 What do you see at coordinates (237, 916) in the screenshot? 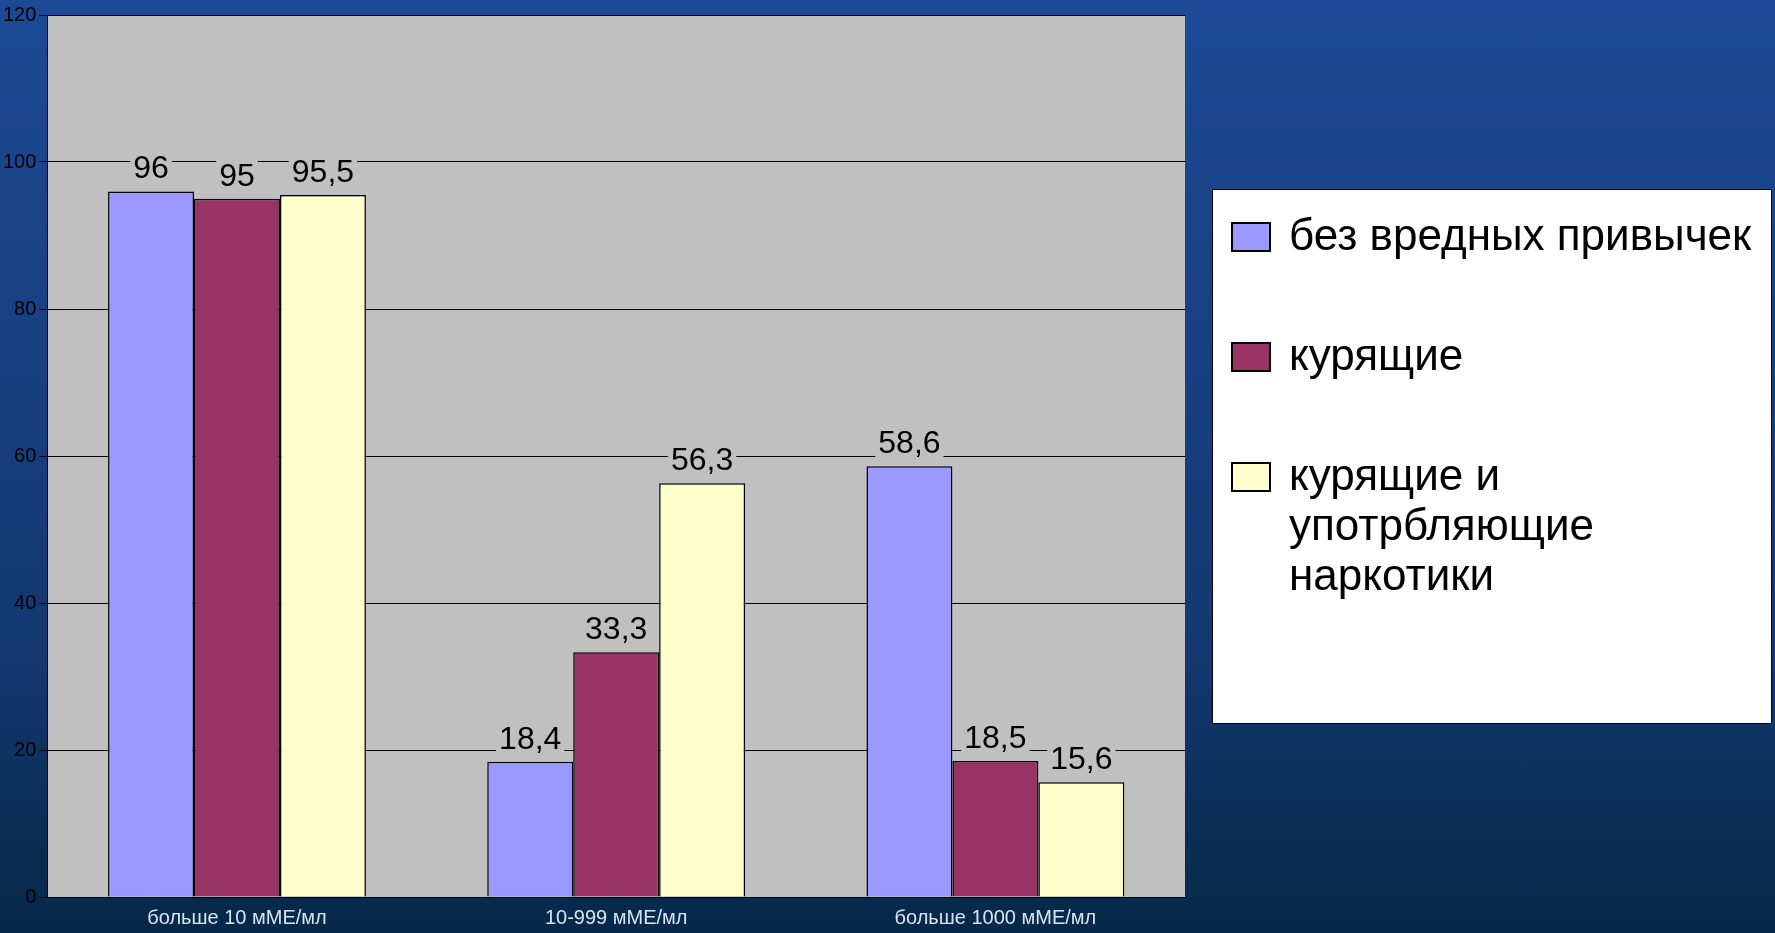
I see `x-tick-label: больше 10 мМЕ/мл` at bounding box center [237, 916].